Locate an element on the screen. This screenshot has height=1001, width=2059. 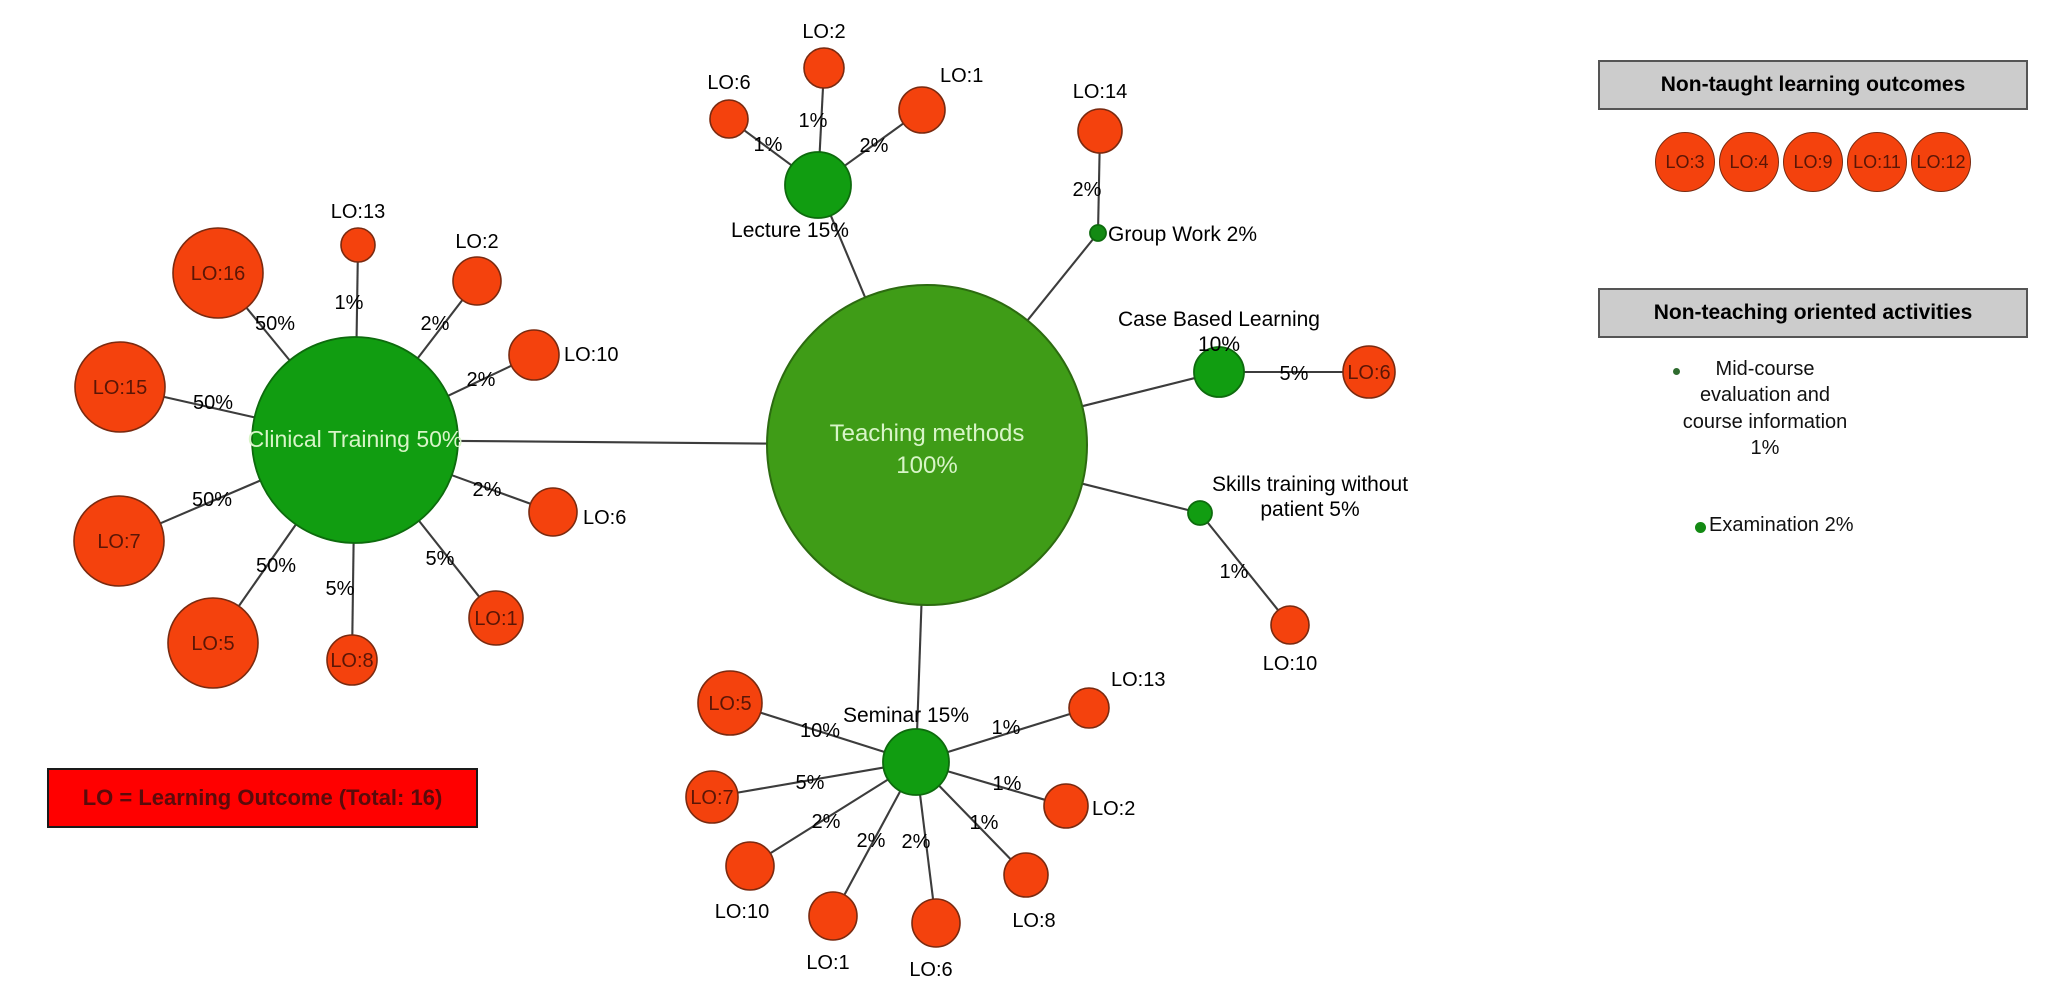
label-group-work: Group Work 2% is located at coordinates (1182, 234).